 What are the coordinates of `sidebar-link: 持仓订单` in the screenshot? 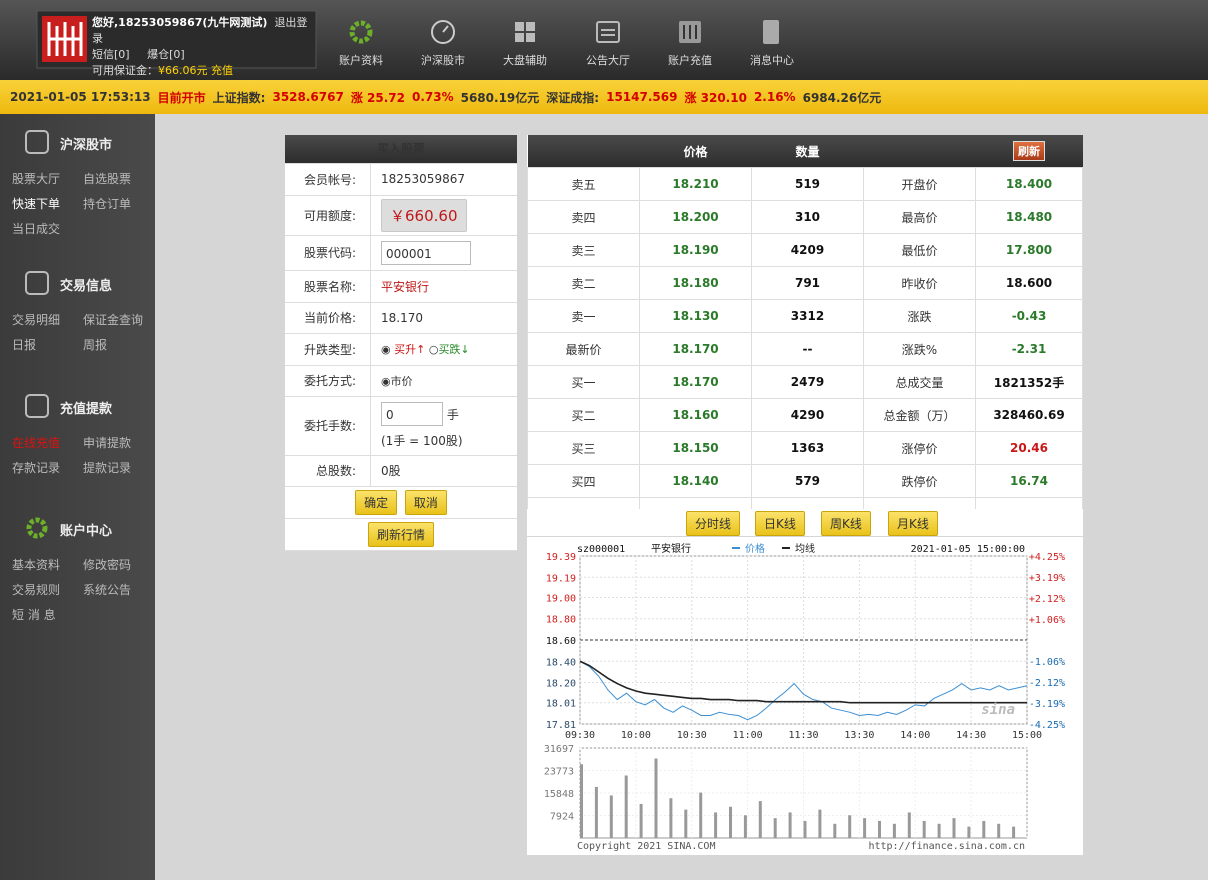 It's located at (107, 204).